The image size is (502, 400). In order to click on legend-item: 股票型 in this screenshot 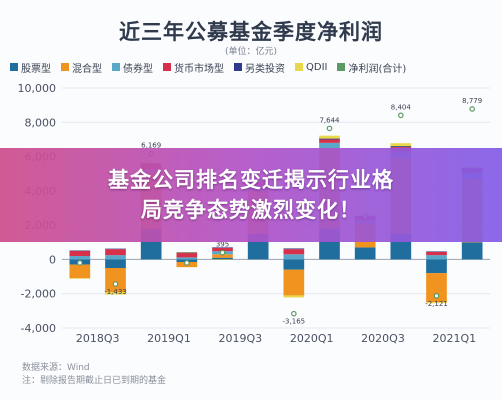, I will do `click(30, 67)`.